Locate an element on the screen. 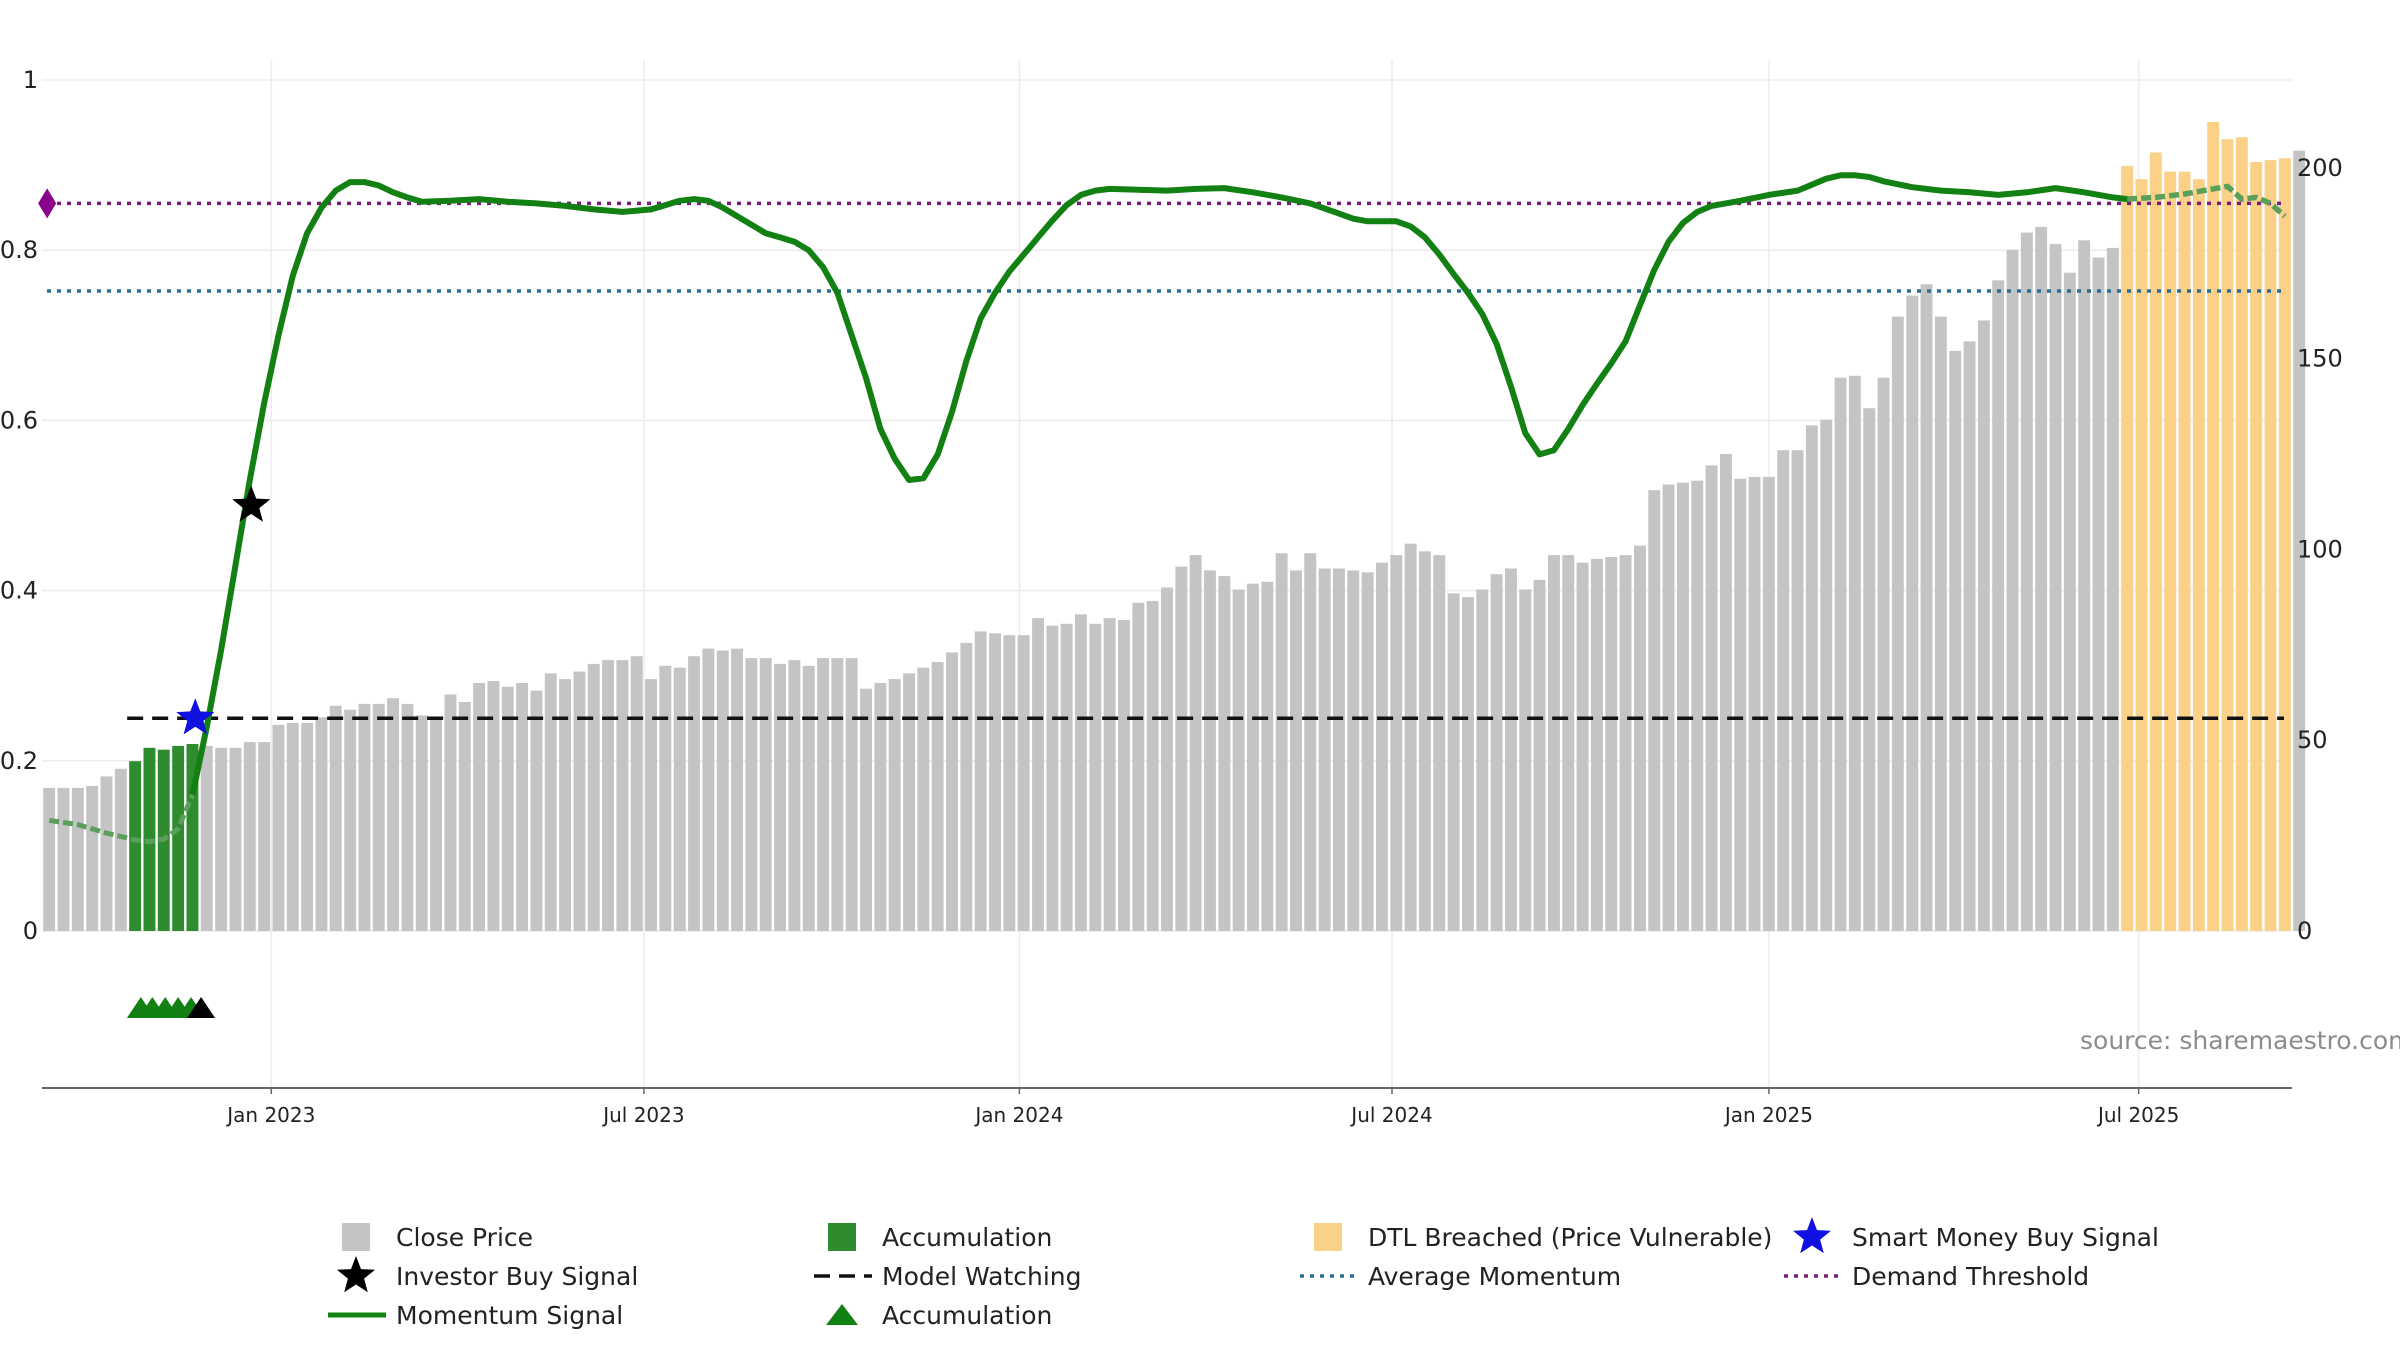  right-axis-tick-label: 200 is located at coordinates (2320, 168).